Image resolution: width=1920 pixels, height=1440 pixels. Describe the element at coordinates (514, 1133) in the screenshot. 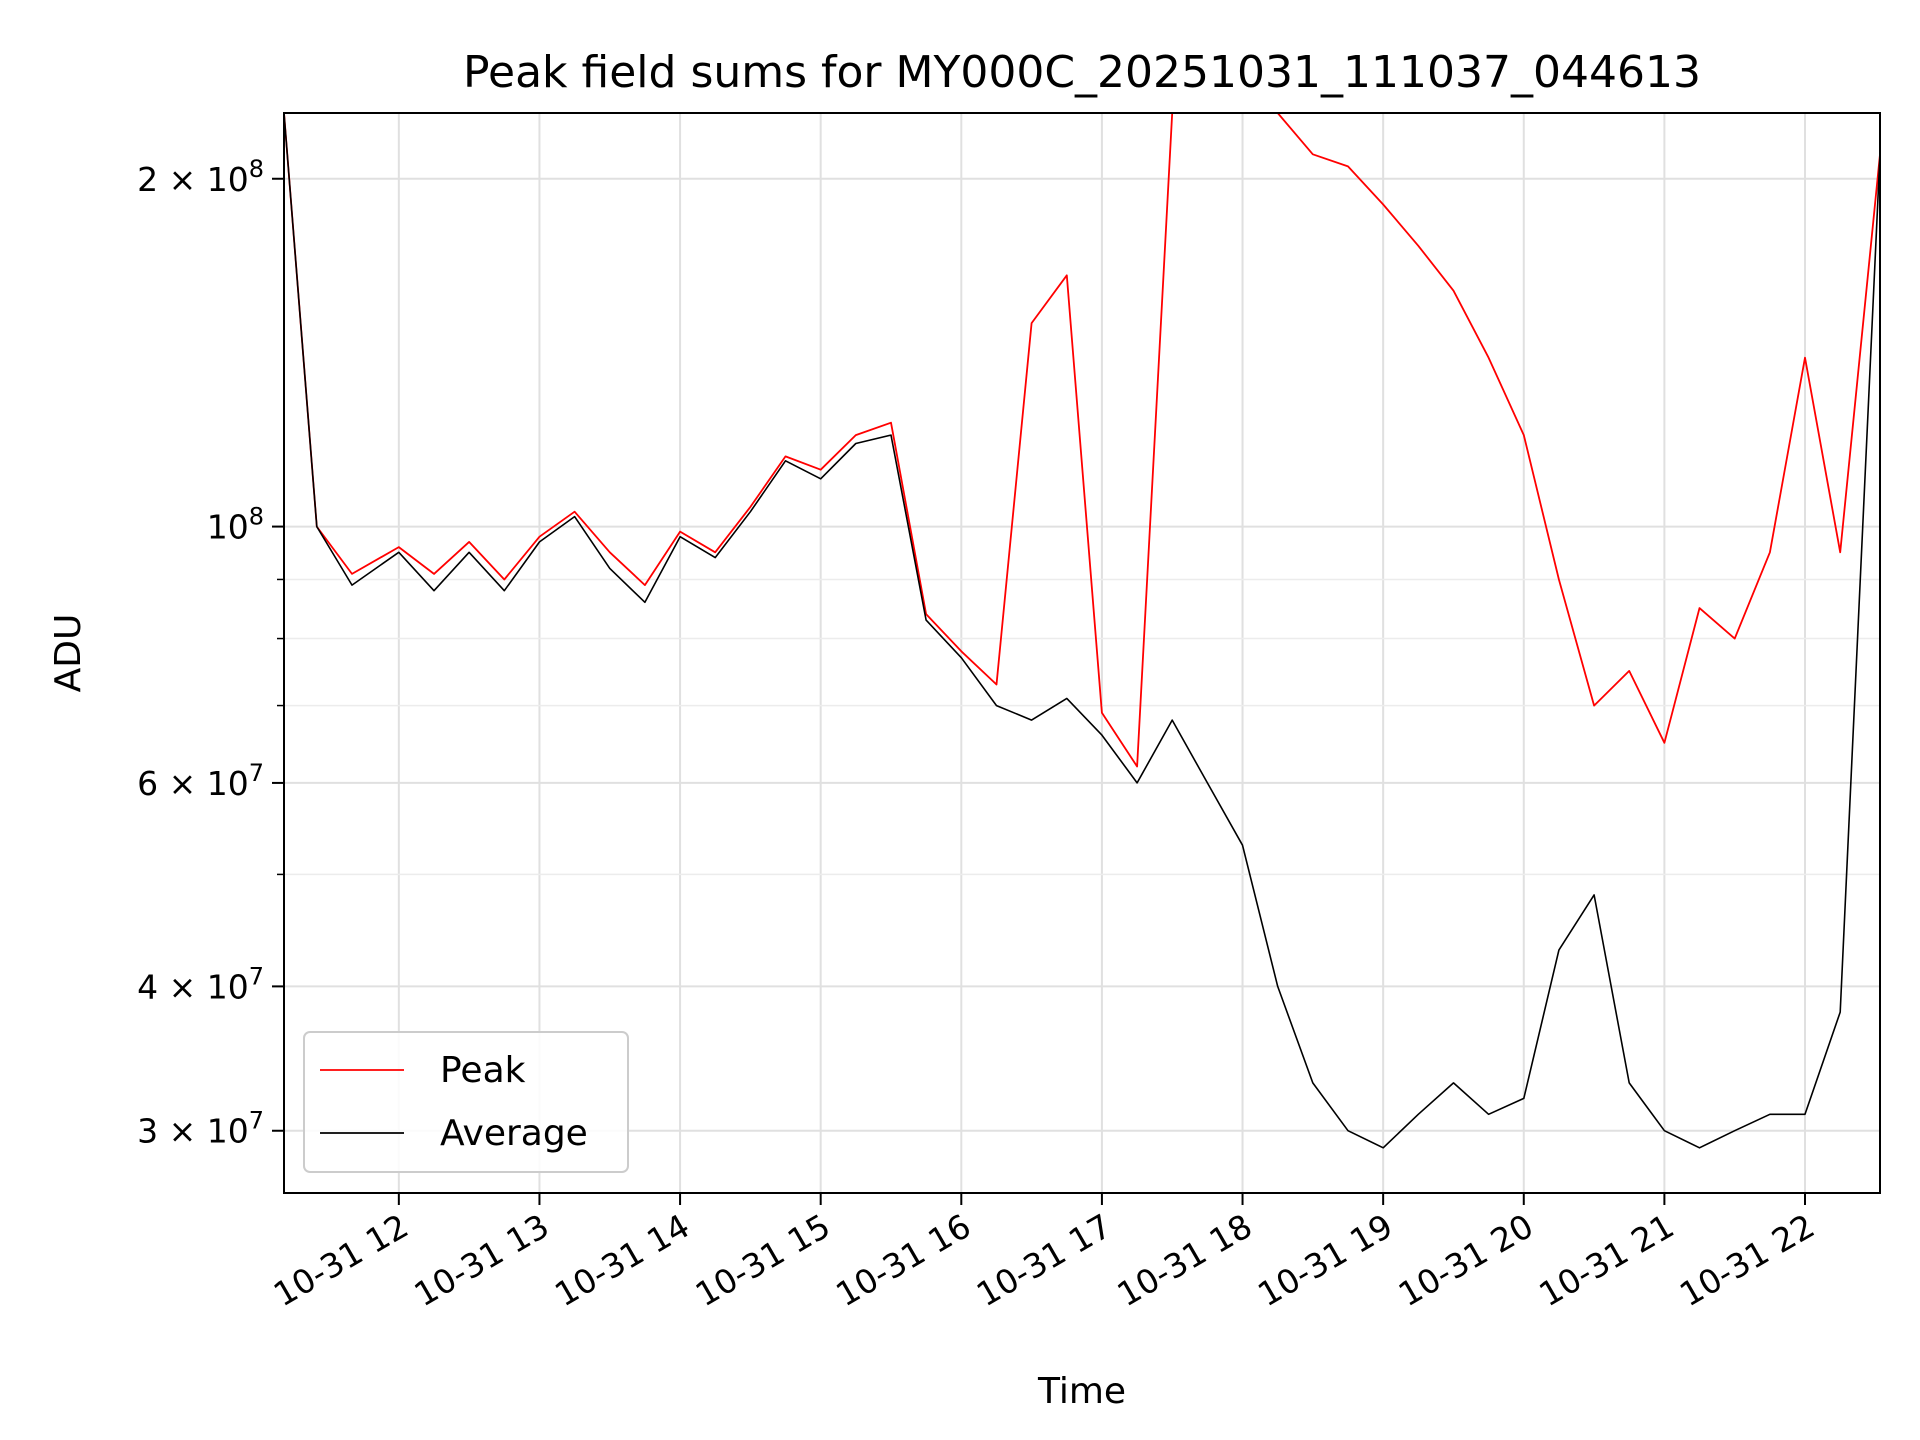

I see `legend-label-average: Average` at that location.